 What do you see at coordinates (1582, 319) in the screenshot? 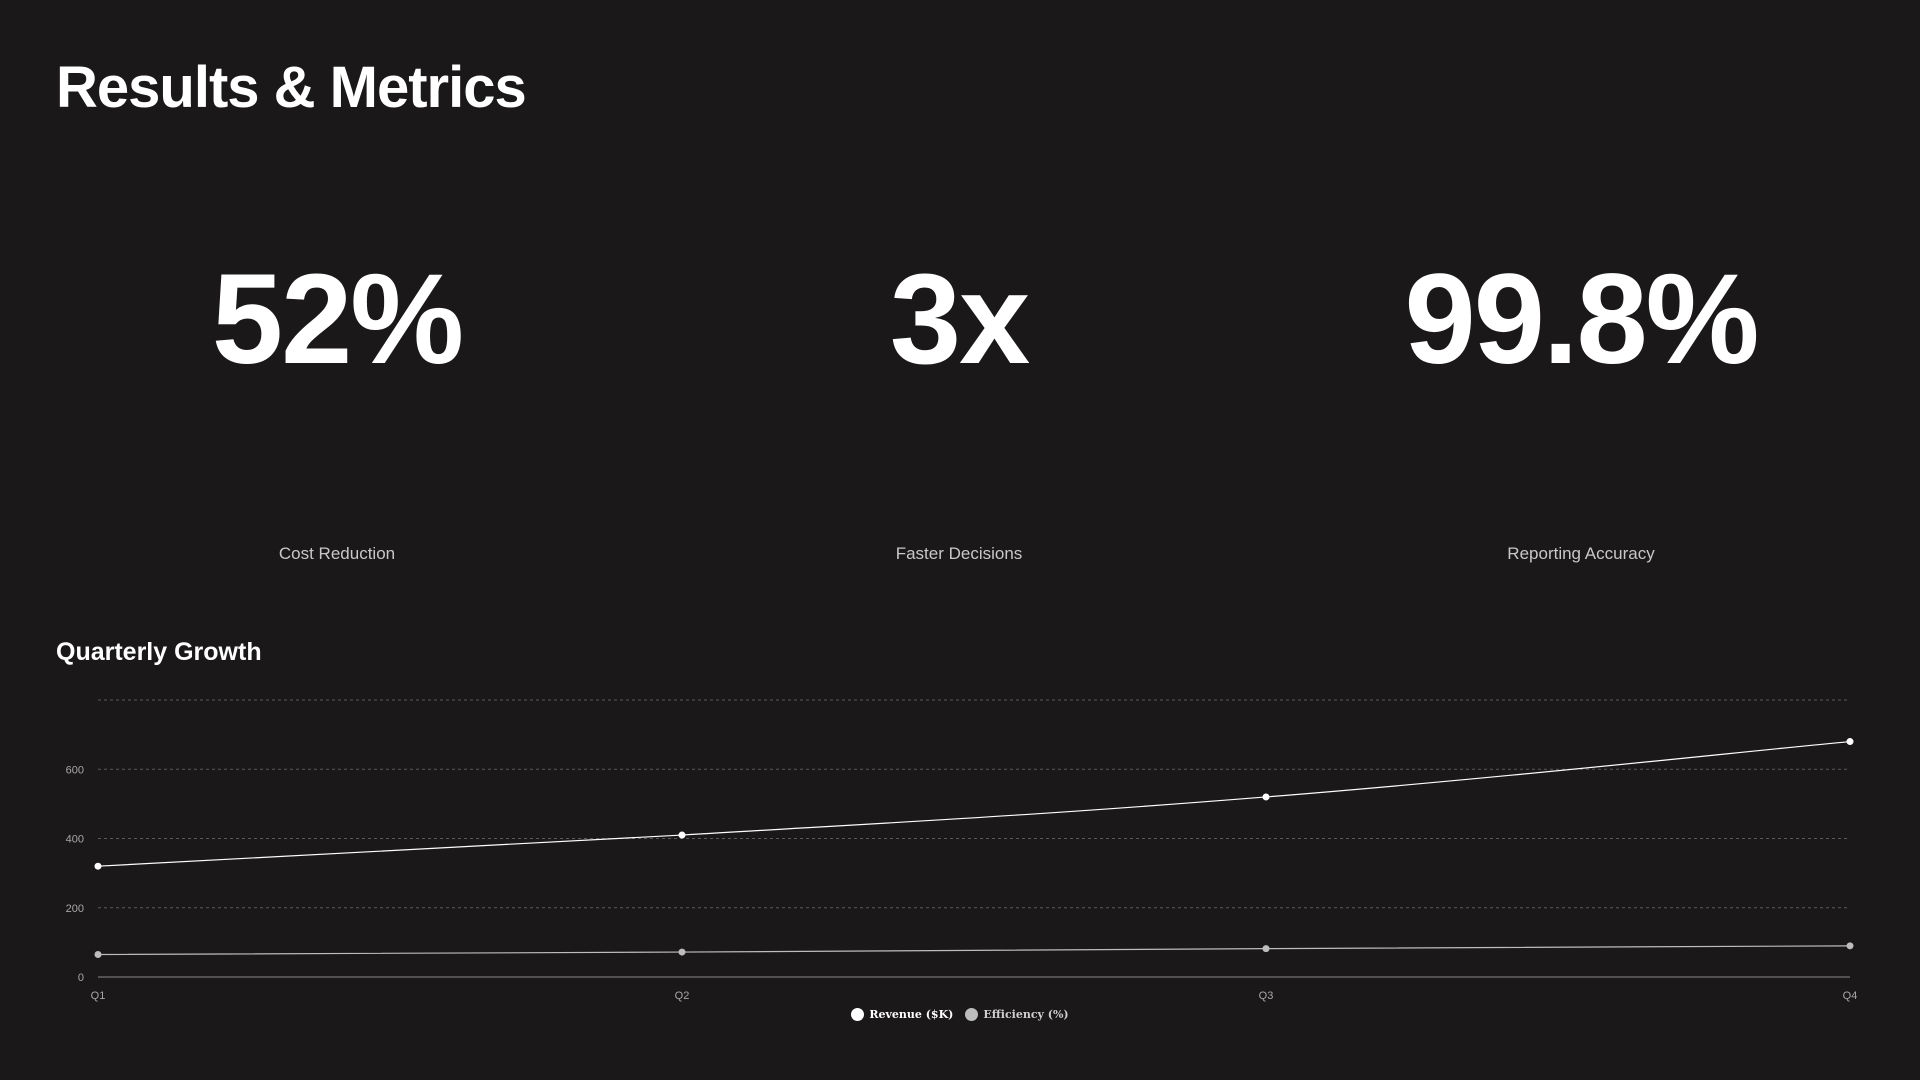
I see `metric-value: 99.8%` at bounding box center [1582, 319].